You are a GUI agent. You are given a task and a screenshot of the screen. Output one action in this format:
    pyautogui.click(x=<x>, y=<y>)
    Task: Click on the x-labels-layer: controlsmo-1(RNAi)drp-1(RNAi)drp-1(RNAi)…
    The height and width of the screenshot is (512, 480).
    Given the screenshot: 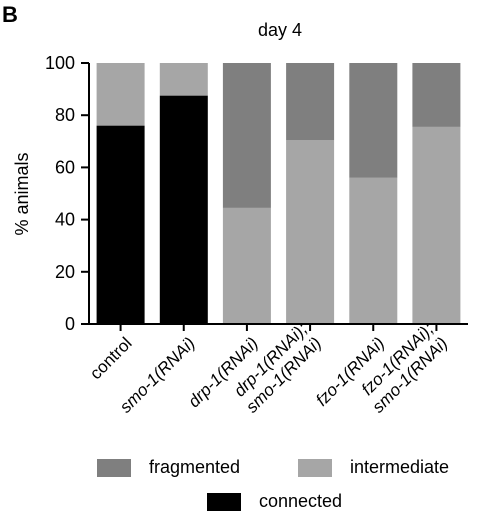 What is the action you would take?
    pyautogui.click(x=268, y=367)
    